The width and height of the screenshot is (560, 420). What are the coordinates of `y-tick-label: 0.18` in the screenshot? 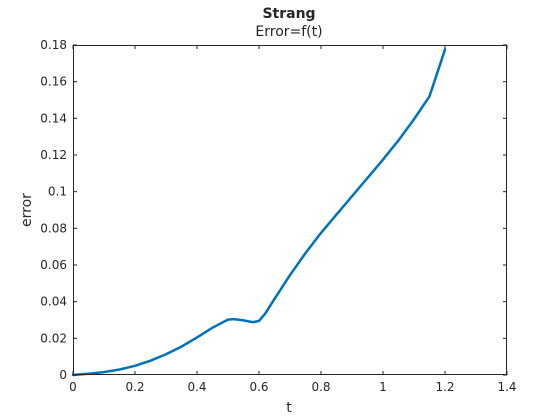 It's located at (53, 45).